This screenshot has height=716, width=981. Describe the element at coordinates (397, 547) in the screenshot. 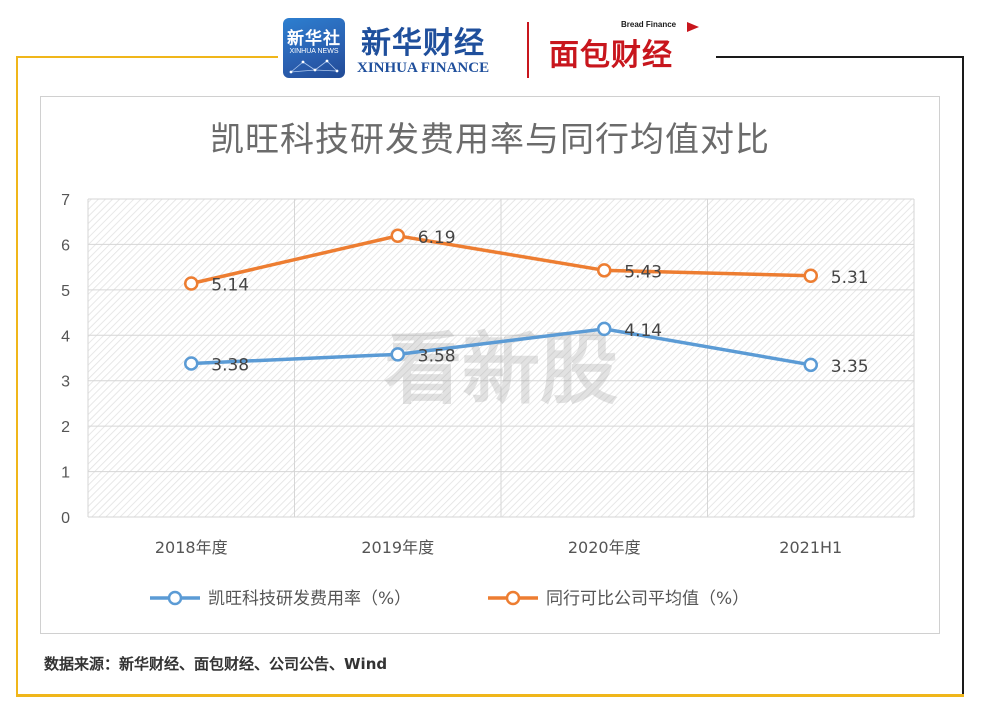

I see `x-tick-label: 2019年度` at that location.